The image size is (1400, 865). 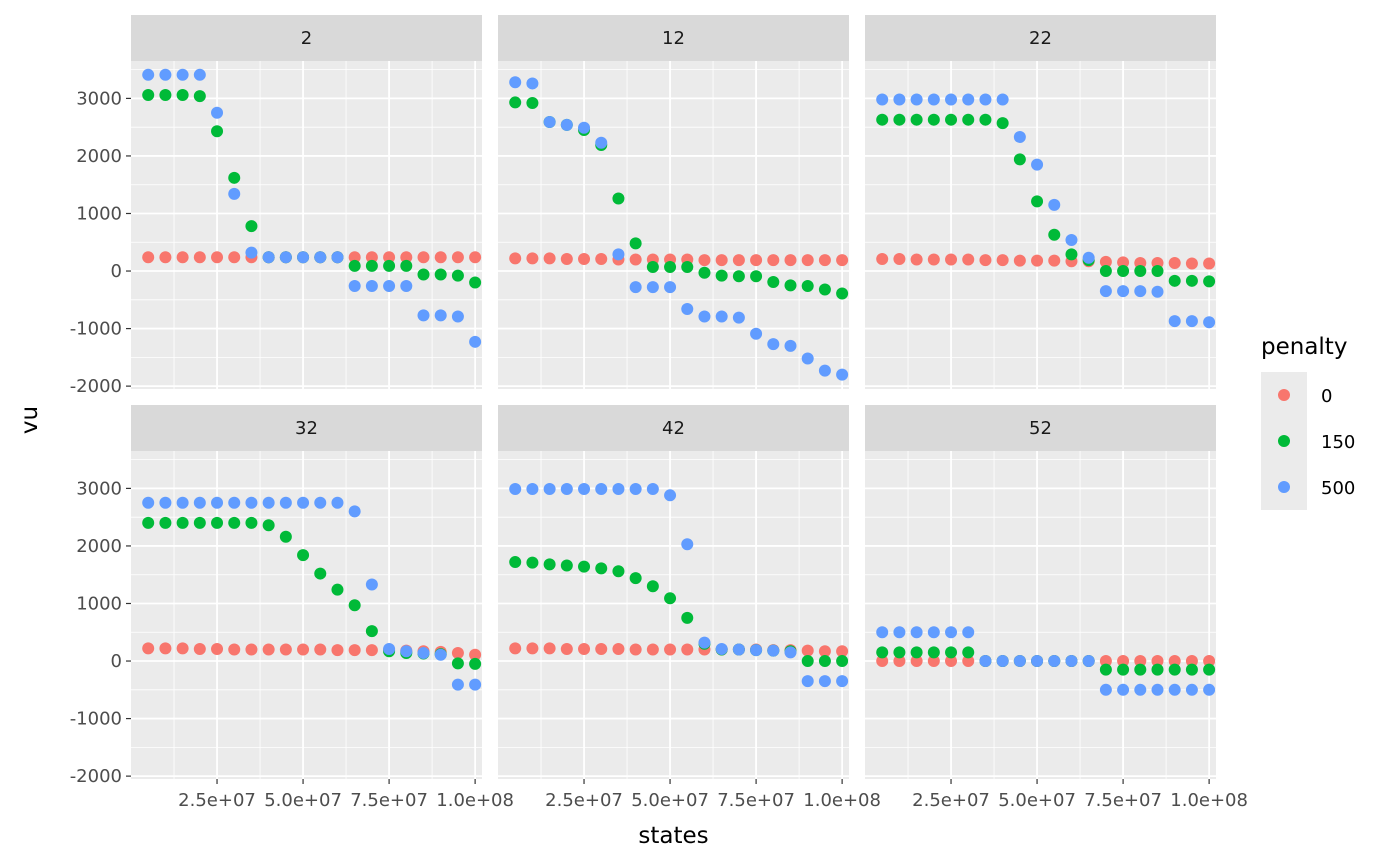 I want to click on x-axis-title: states, so click(x=673, y=836).